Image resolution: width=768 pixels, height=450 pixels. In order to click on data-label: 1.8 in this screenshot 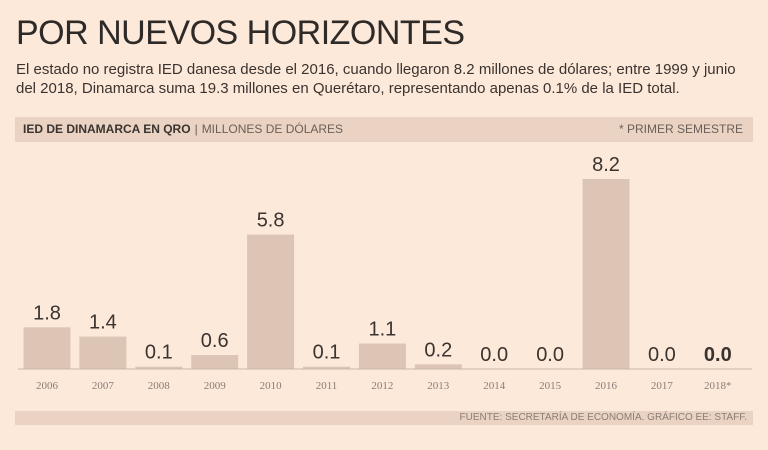, I will do `click(47, 313)`.